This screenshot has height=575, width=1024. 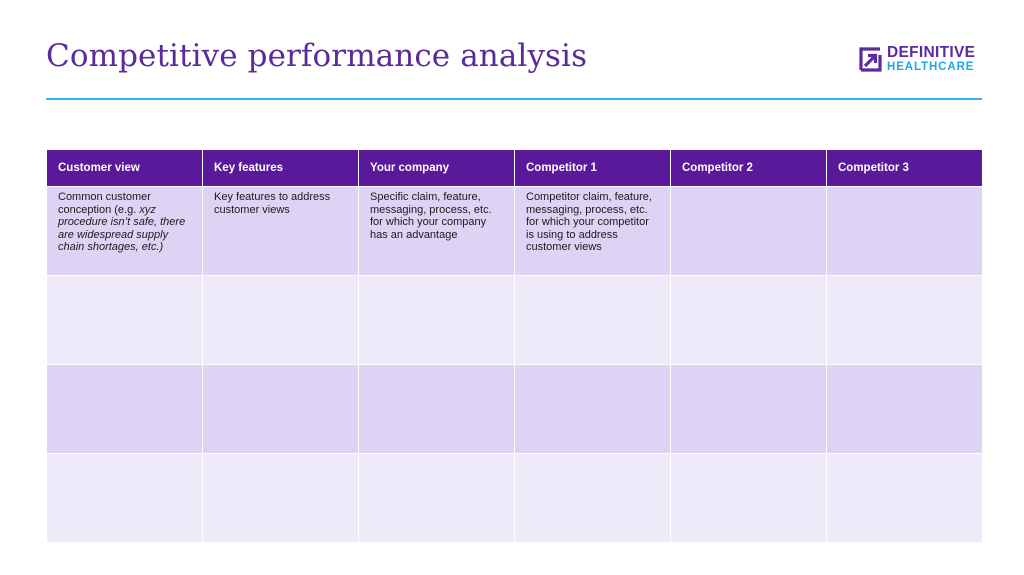 What do you see at coordinates (514, 99) in the screenshot?
I see `title-divider` at bounding box center [514, 99].